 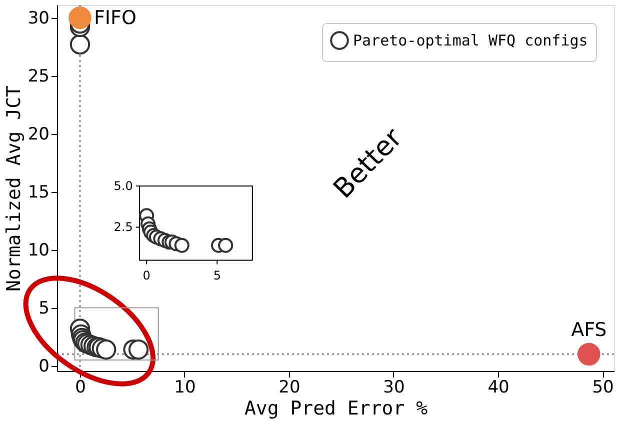 I want to click on x-tick-label: 10, so click(x=185, y=388).